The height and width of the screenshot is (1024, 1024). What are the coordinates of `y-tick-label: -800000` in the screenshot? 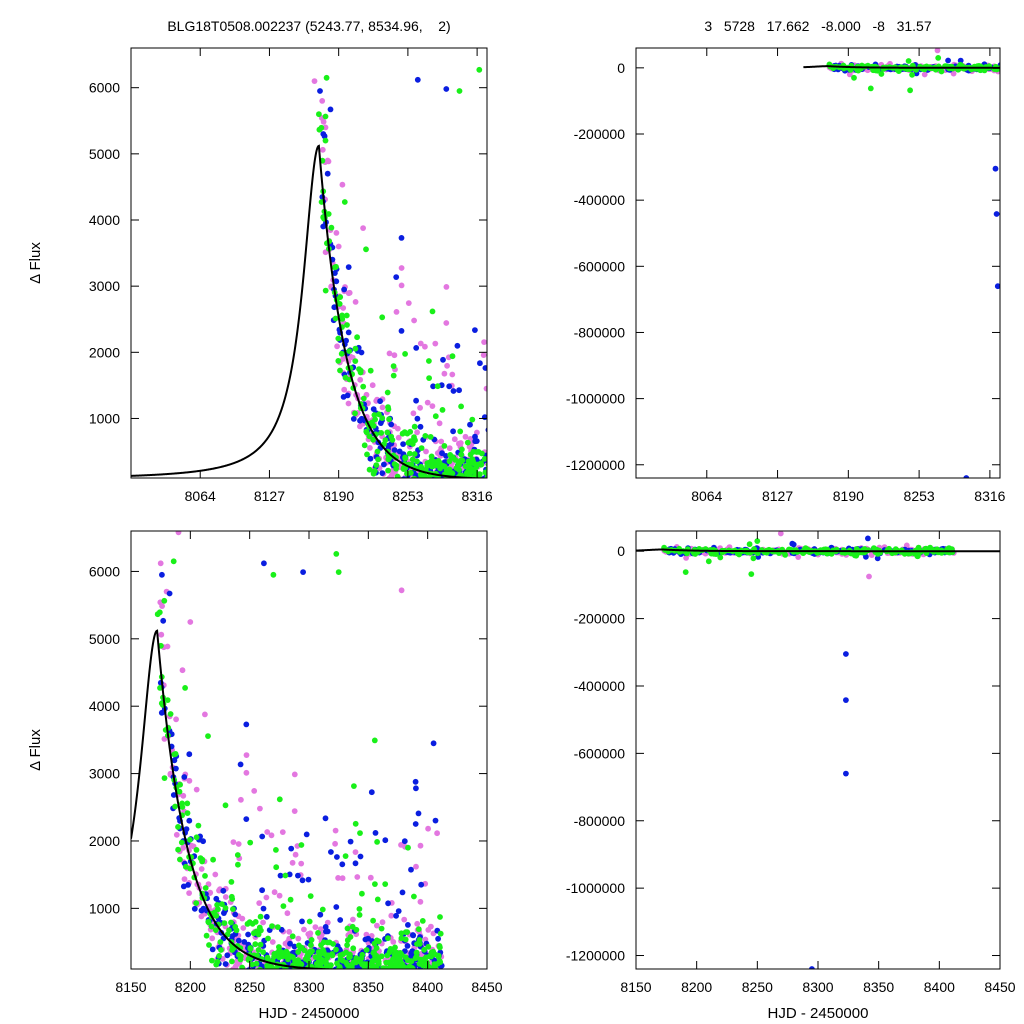 It's located at (600, 821).